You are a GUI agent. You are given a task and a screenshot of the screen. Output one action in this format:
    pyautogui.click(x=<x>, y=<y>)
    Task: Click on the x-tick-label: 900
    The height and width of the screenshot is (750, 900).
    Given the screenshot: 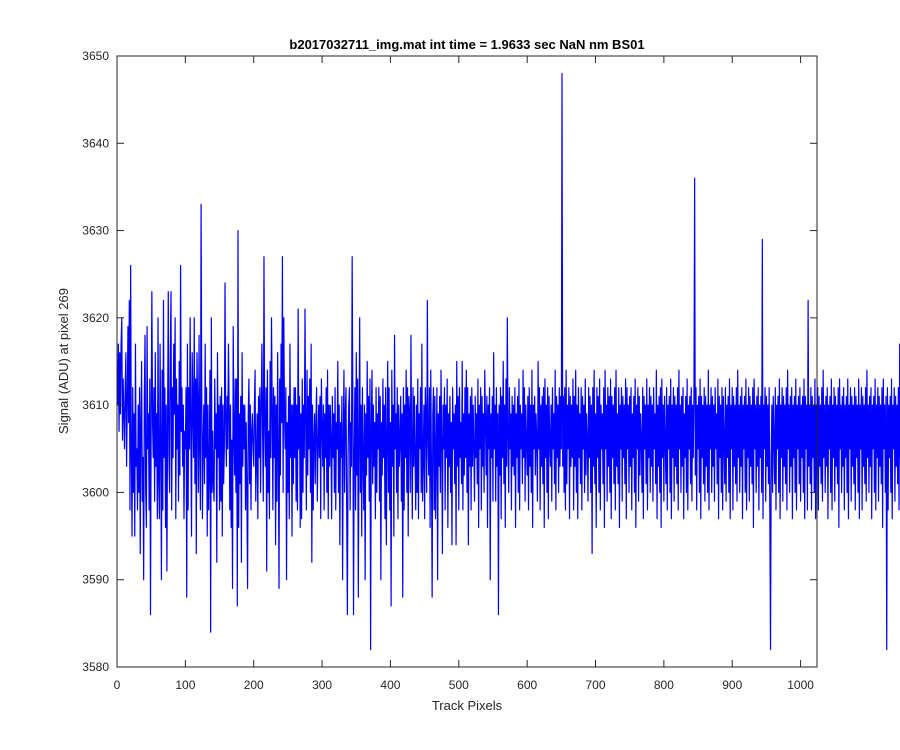 What is the action you would take?
    pyautogui.click(x=732, y=685)
    